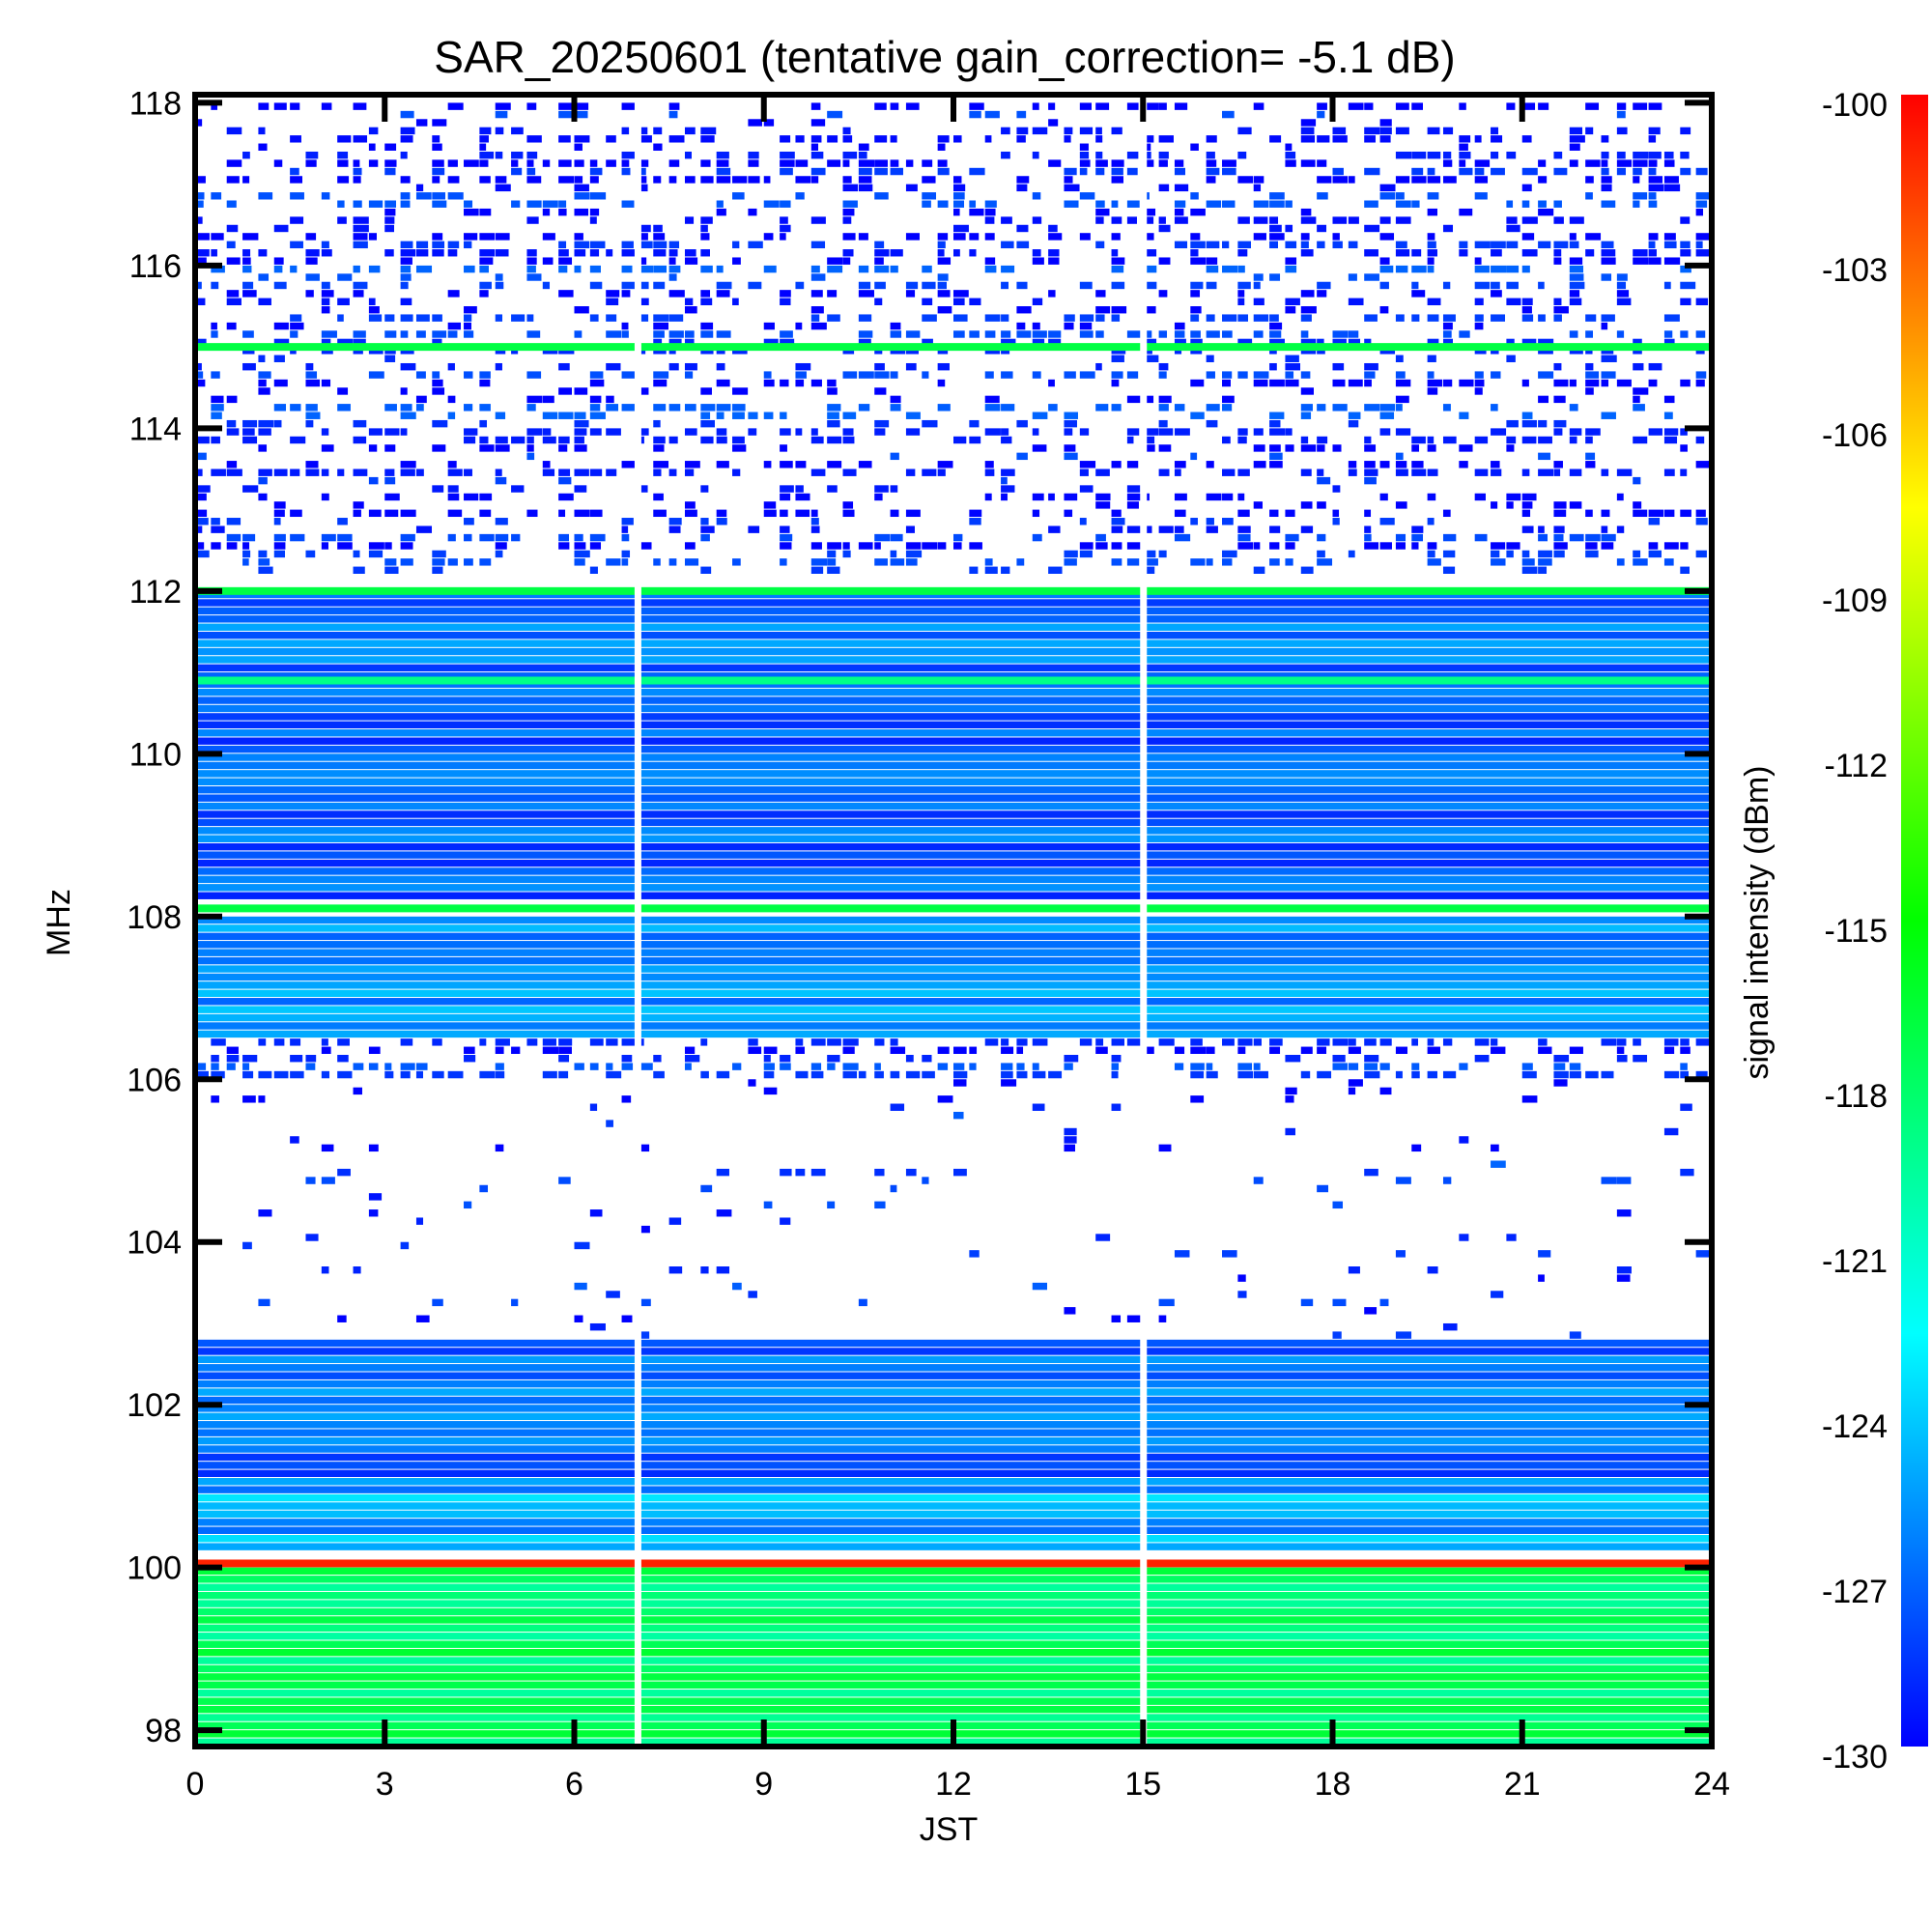 This screenshot has width=1932, height=1932. I want to click on heatmap-band, so click(952, 1058).